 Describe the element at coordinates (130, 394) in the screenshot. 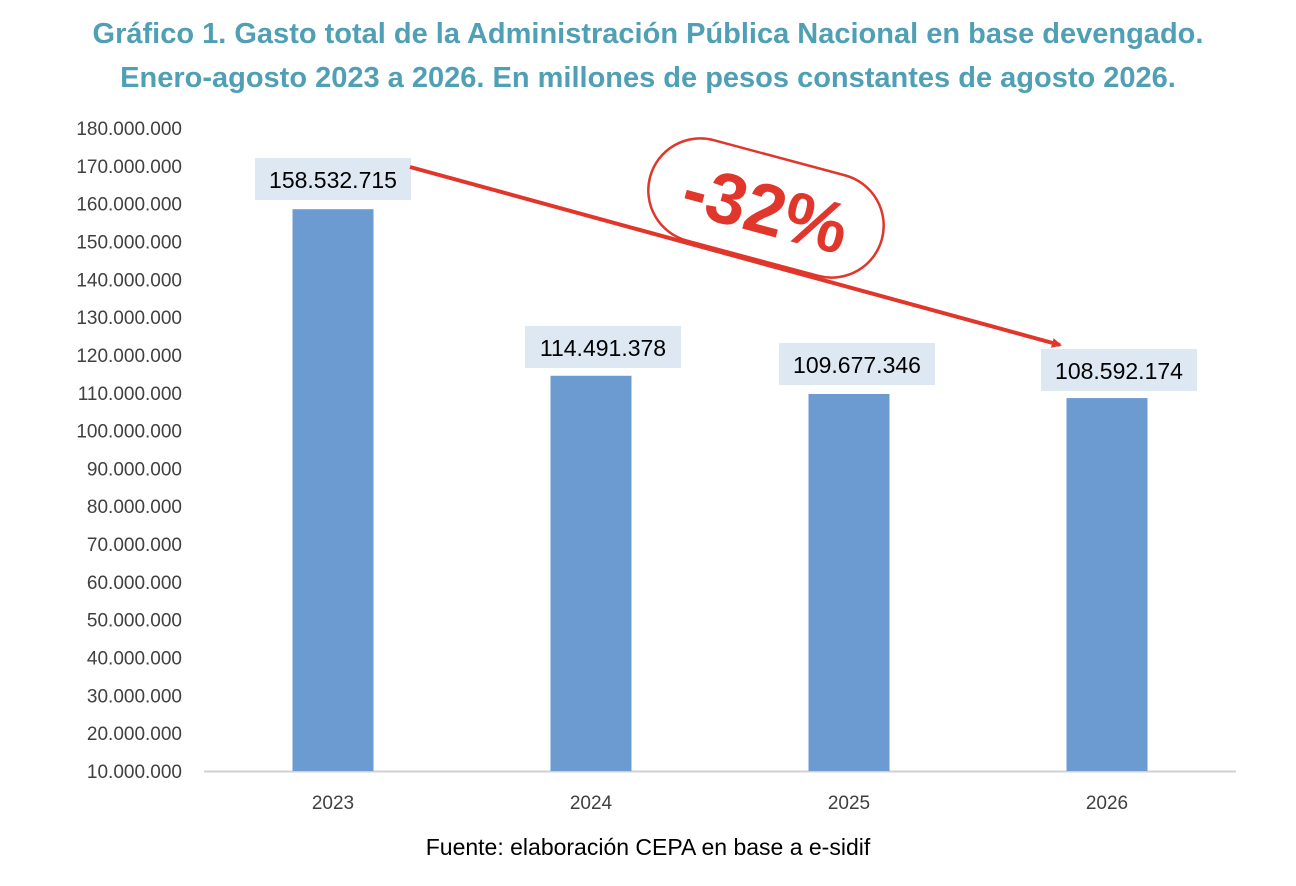

I see `y-tick-label: 110.000.000` at that location.